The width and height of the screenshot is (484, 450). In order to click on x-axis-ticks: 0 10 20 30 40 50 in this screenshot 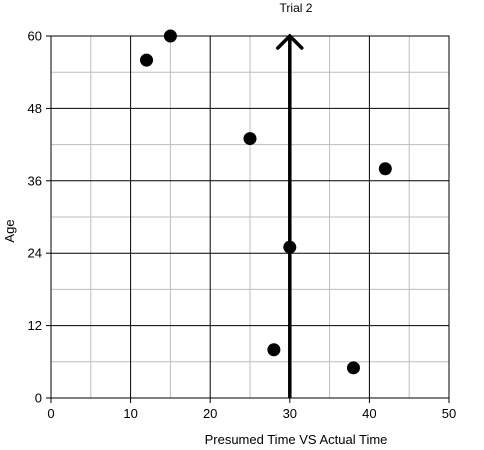, I will do `click(251, 409)`.